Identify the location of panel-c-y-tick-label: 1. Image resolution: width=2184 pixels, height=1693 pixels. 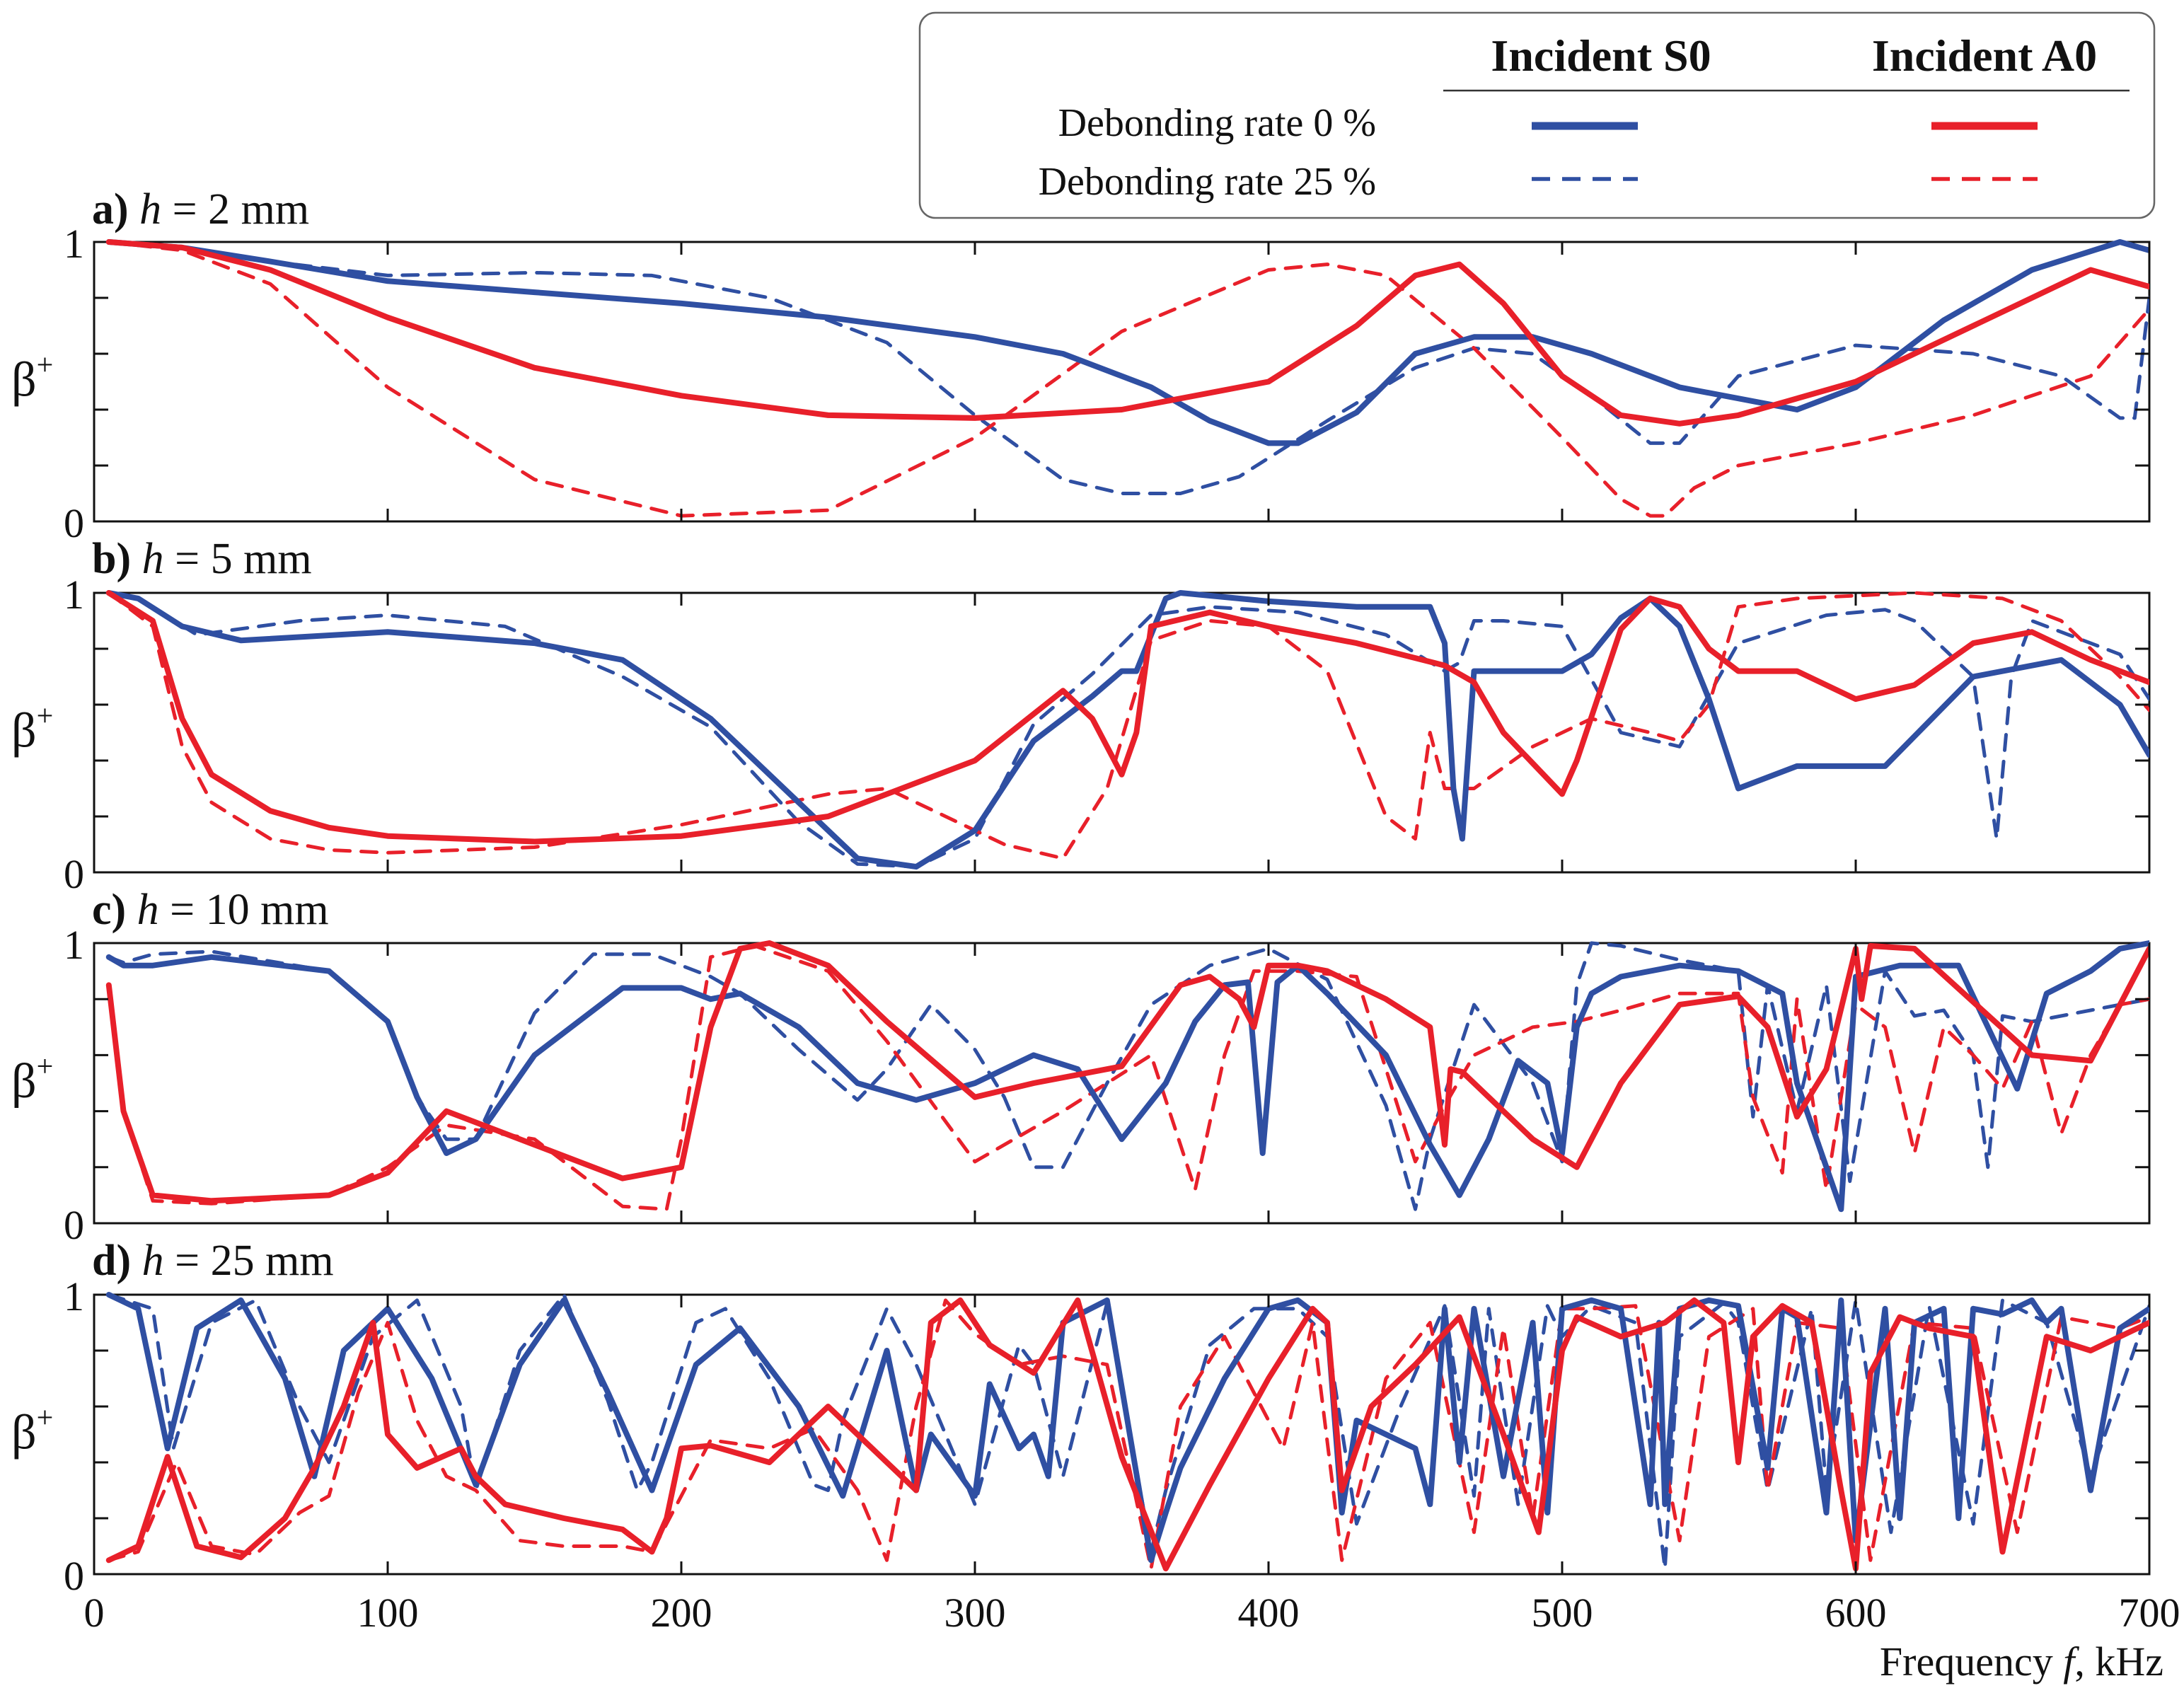
(74, 945).